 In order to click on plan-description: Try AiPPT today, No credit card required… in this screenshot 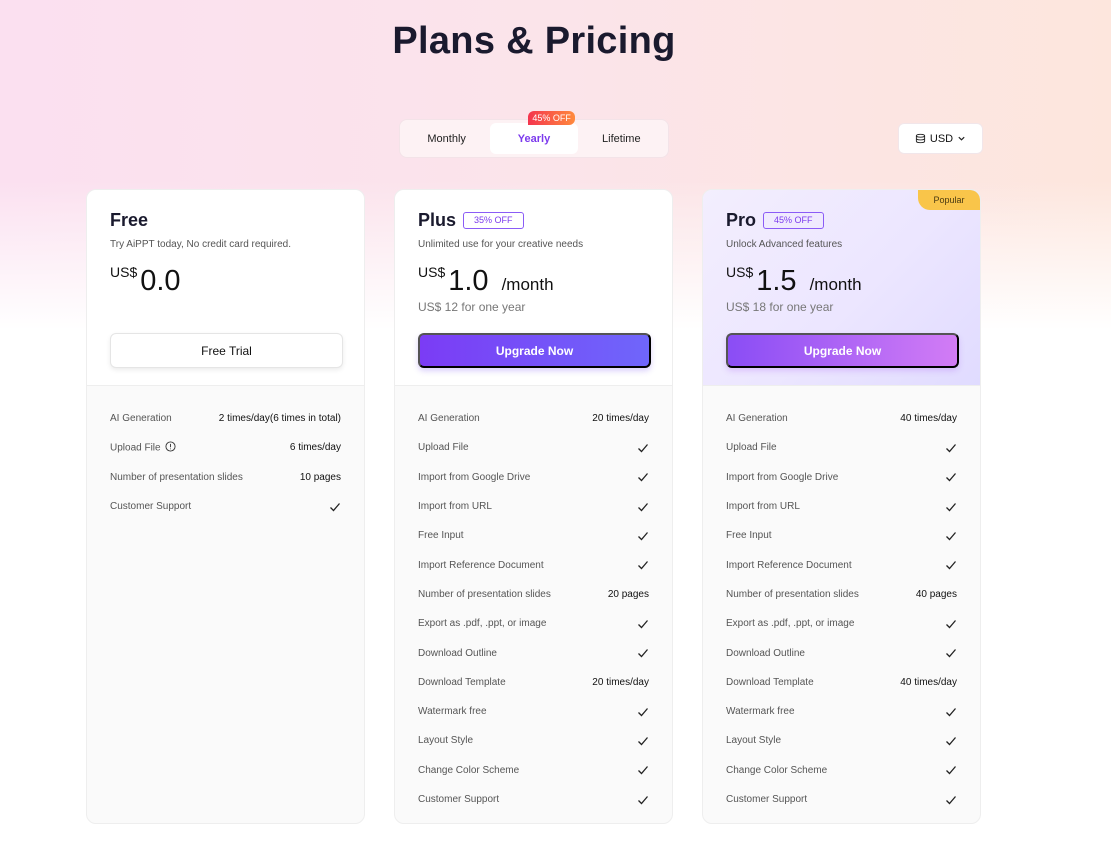, I will do `click(201, 244)`.